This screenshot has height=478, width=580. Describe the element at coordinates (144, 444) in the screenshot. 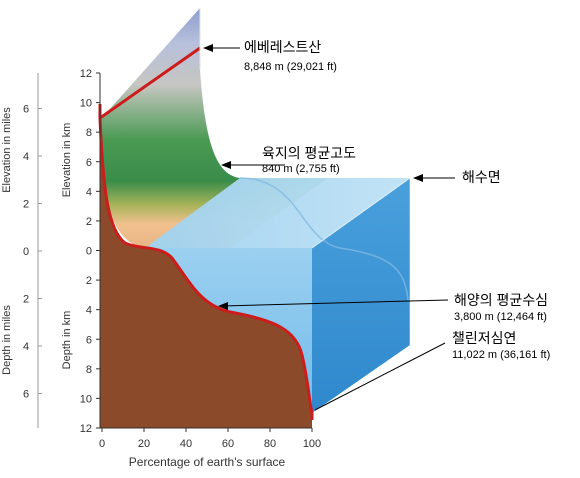

I see `x-tick-label: 20` at that location.